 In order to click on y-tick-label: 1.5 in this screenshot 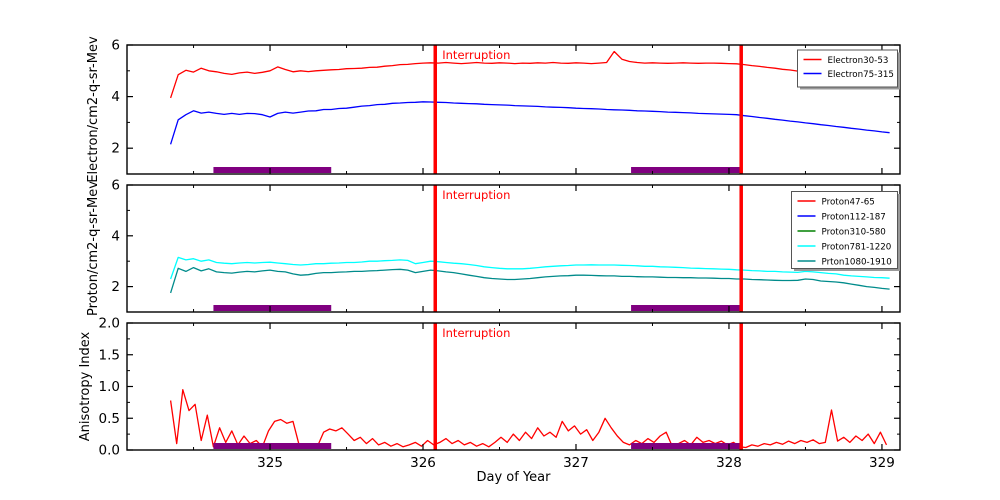, I will do `click(109, 355)`.